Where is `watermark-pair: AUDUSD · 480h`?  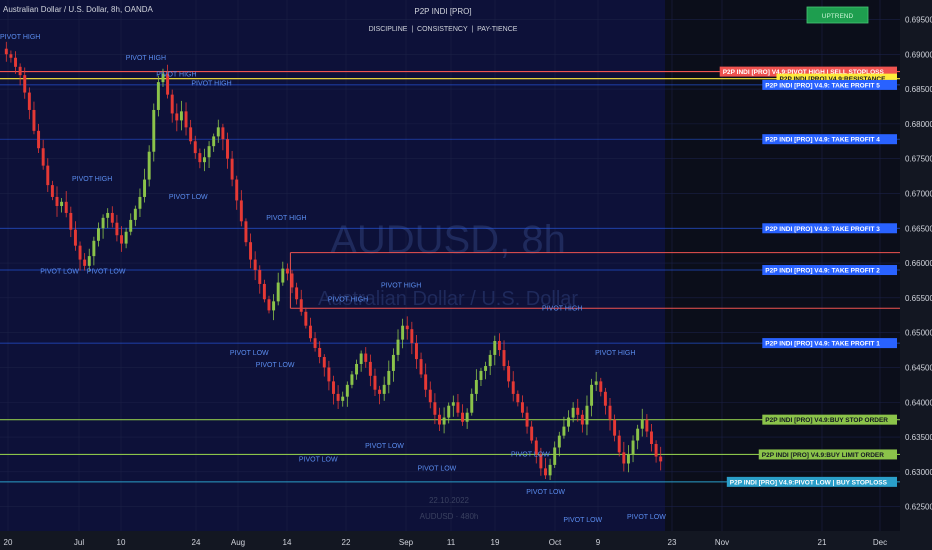
watermark-pair: AUDUSD · 480h is located at coordinates (449, 516).